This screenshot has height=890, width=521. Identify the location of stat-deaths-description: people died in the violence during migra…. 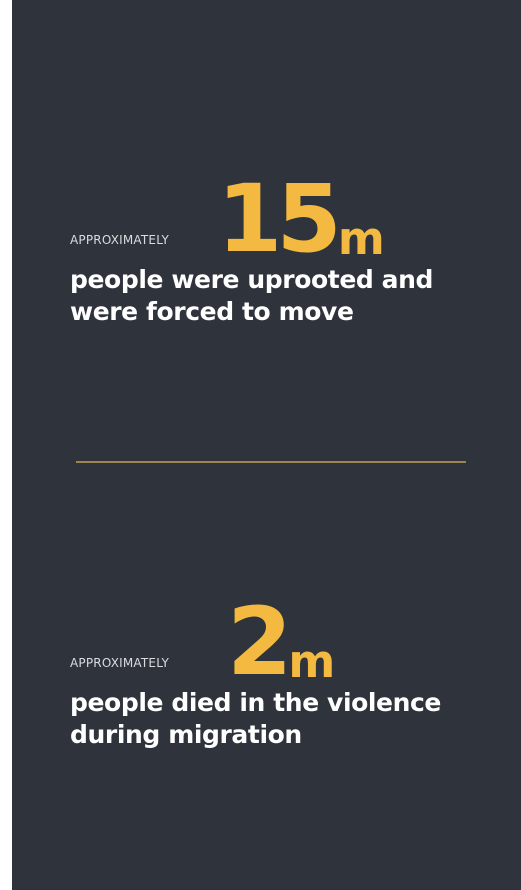
(285, 718).